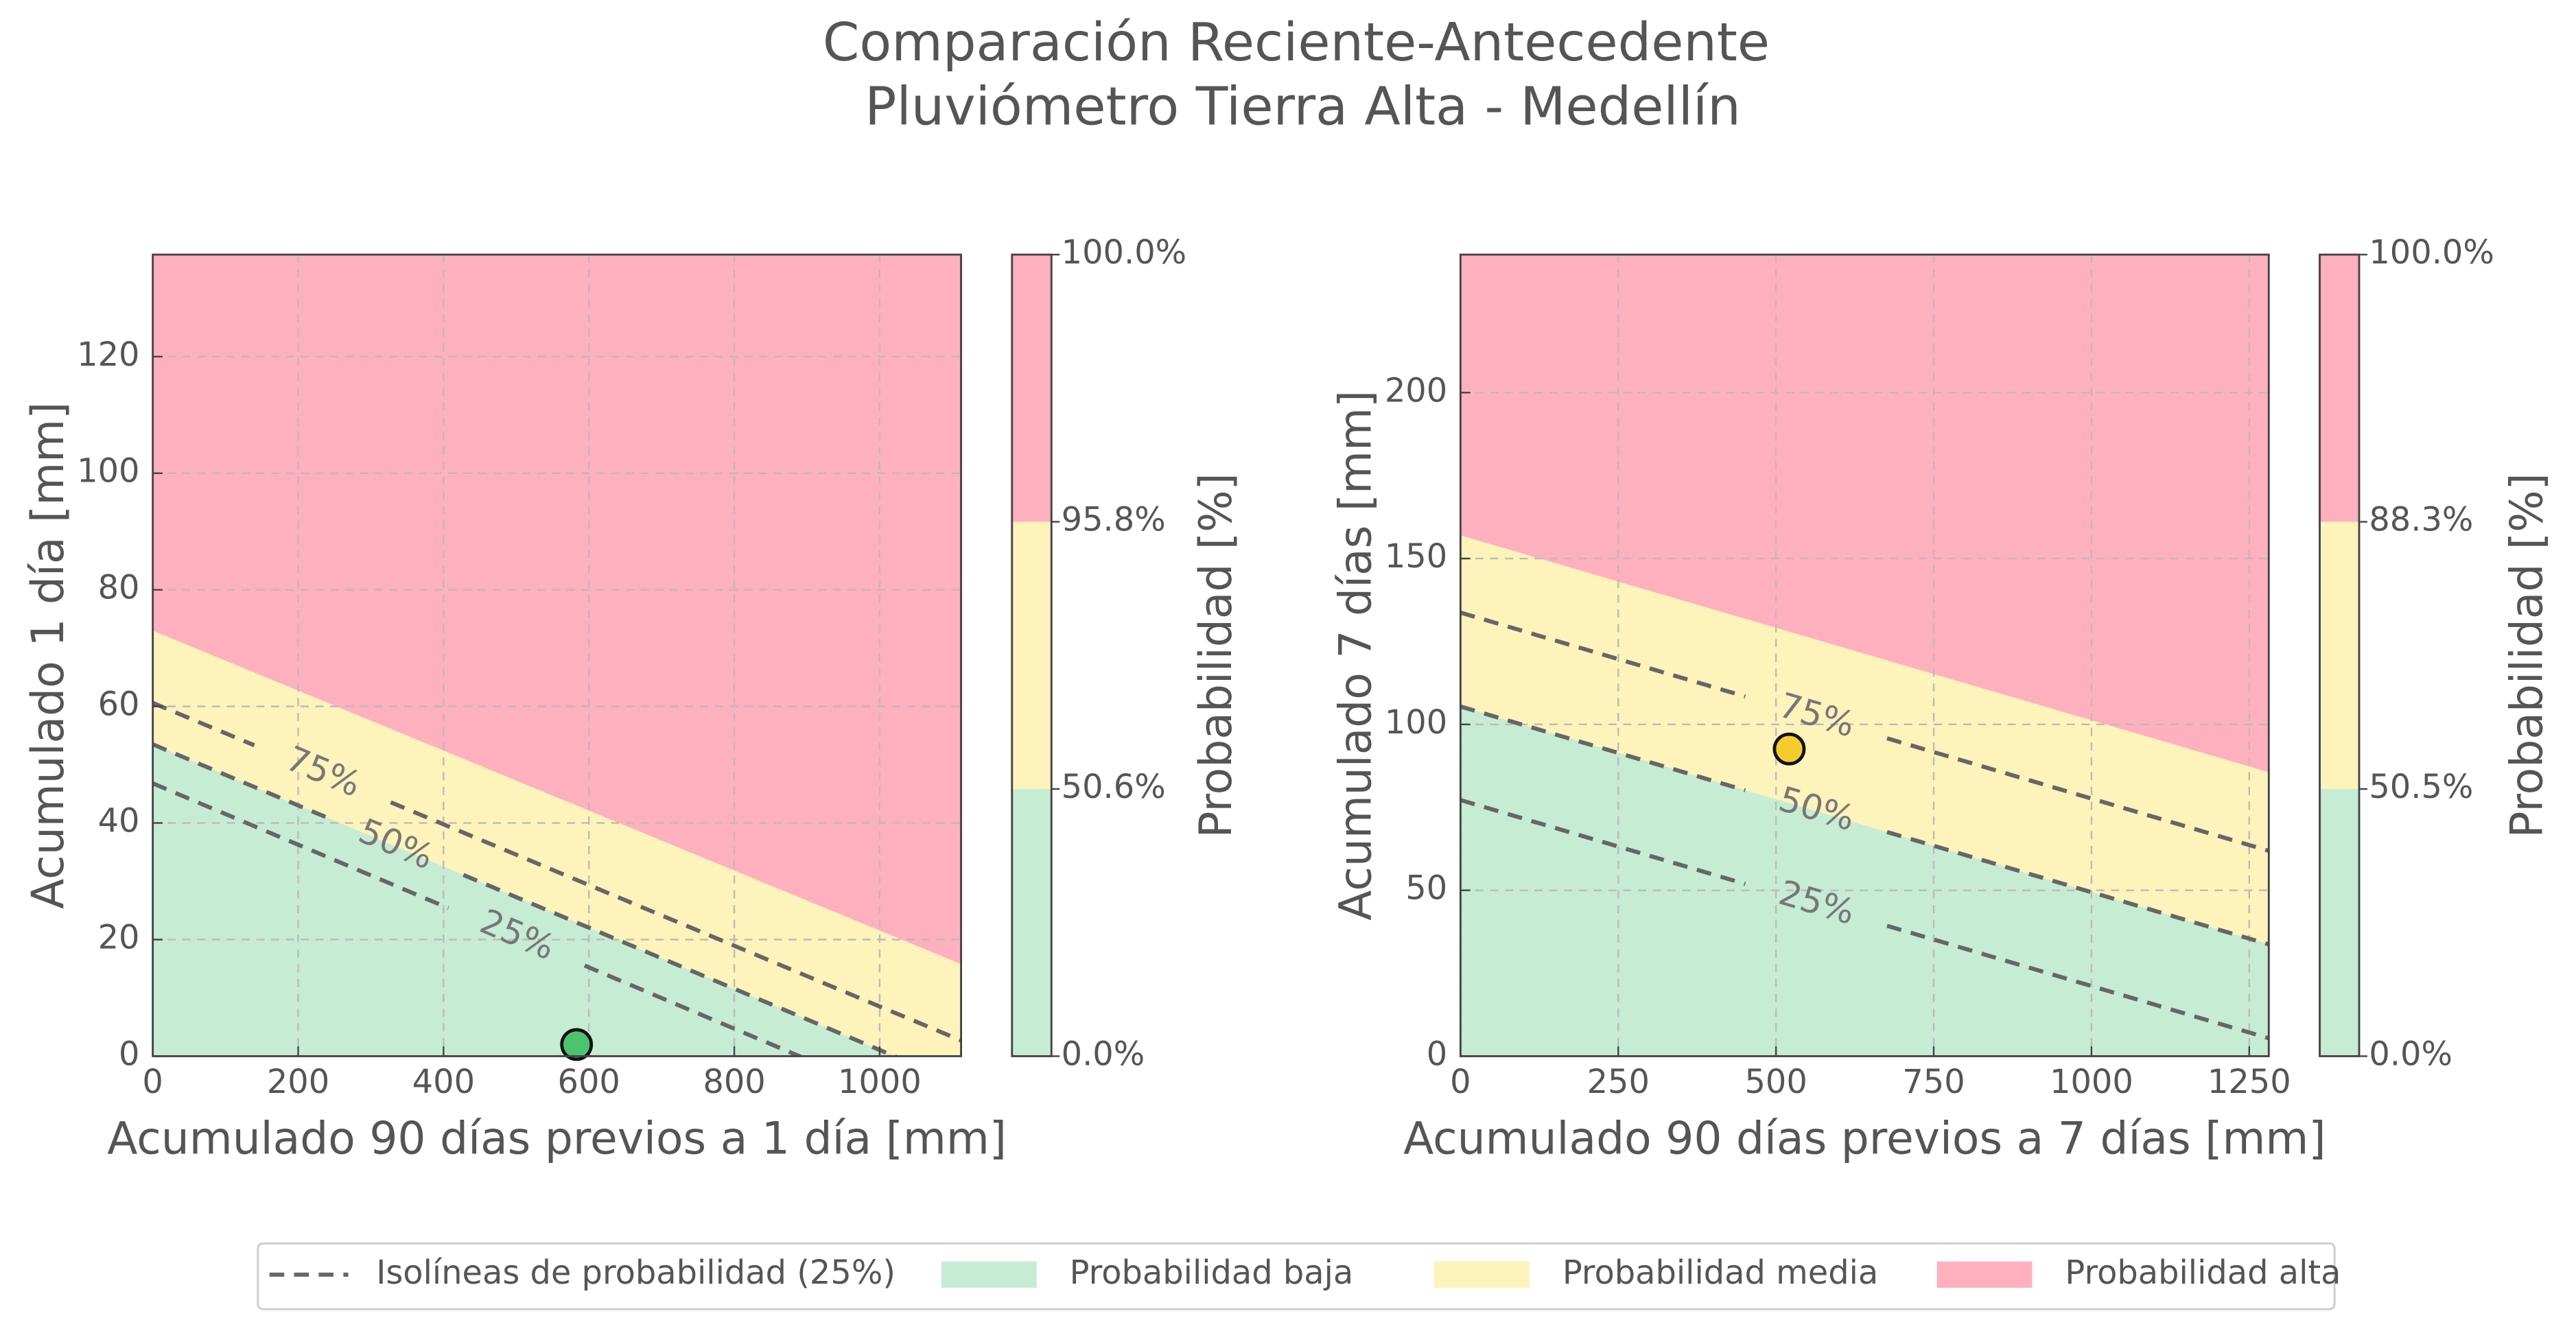  Describe the element at coordinates (1720, 1273) in the screenshot. I see `legend-label: Probabilidad media` at that location.